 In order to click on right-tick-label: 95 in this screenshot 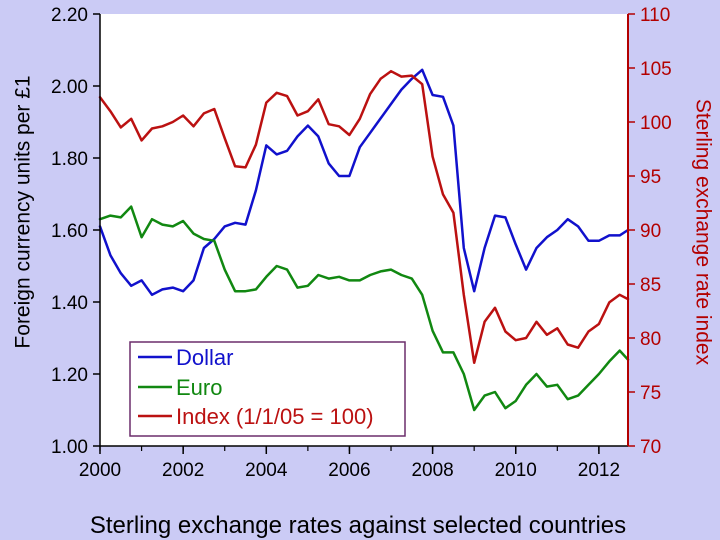, I will do `click(650, 177)`.